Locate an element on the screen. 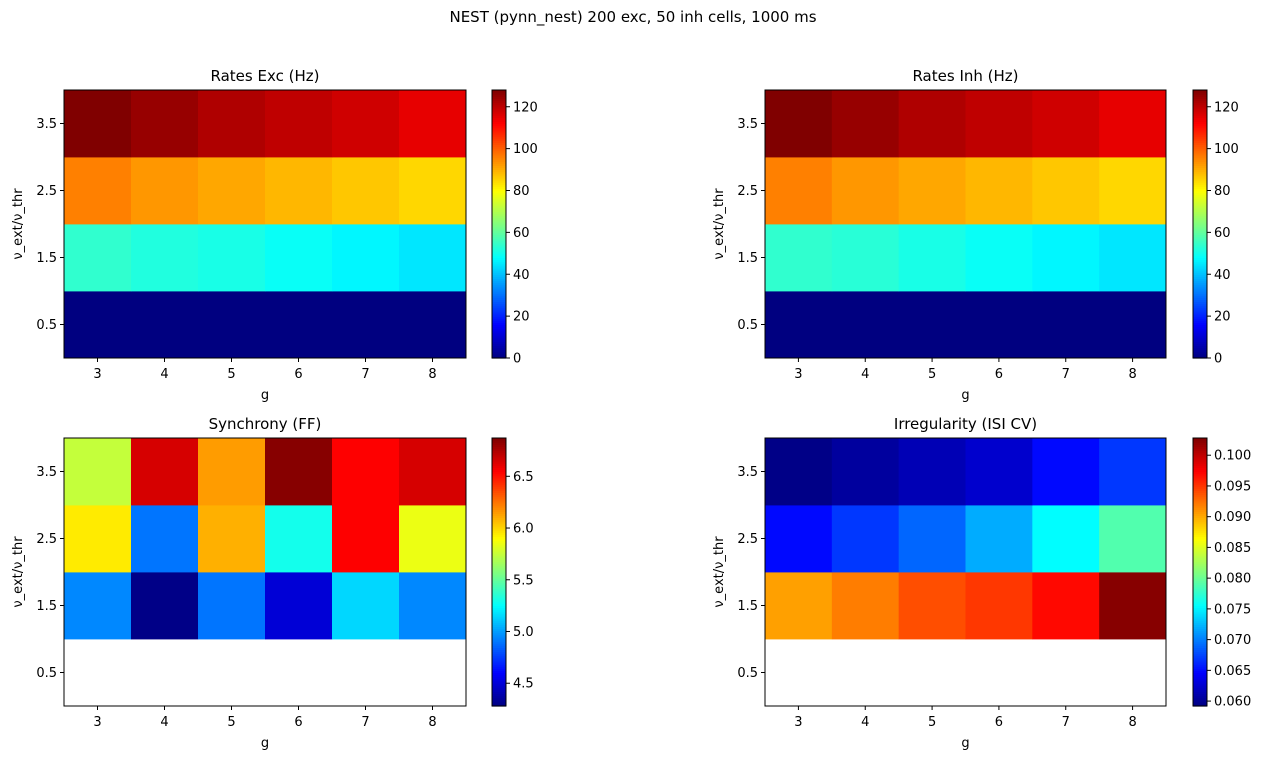 The width and height of the screenshot is (1266, 759). colorbar-tick-label: 20 is located at coordinates (1222, 317).